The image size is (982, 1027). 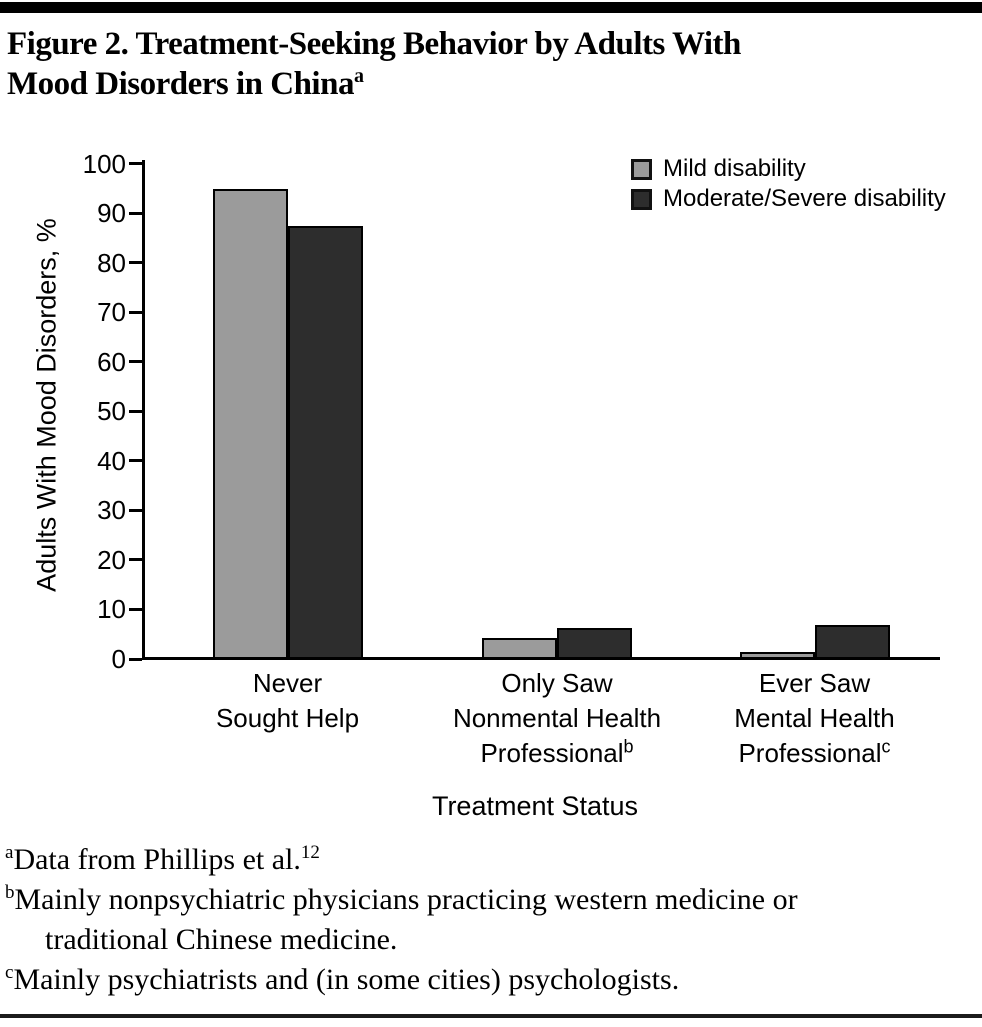 I want to click on legend-item-mild: Mild disability, so click(x=788, y=168).